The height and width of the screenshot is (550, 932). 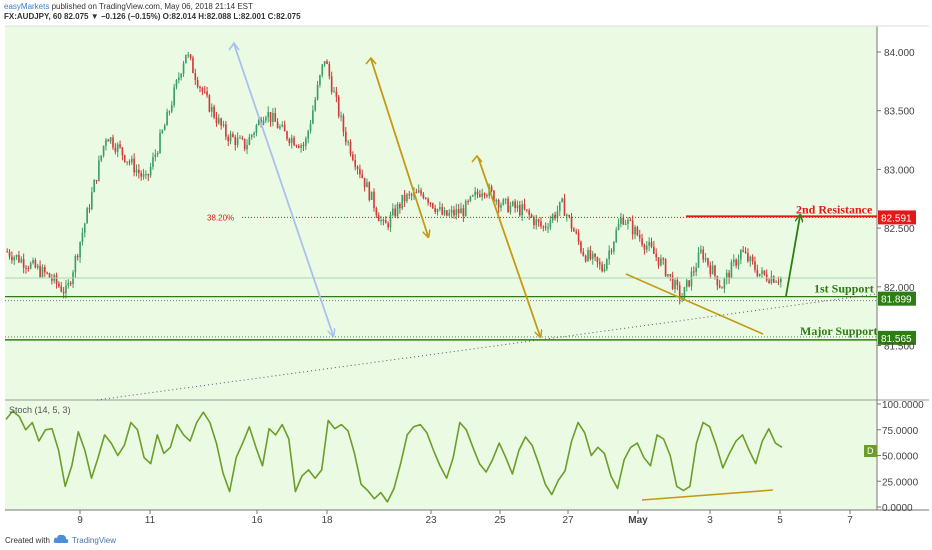 What do you see at coordinates (897, 337) in the screenshot?
I see `major-support-value-box` at bounding box center [897, 337].